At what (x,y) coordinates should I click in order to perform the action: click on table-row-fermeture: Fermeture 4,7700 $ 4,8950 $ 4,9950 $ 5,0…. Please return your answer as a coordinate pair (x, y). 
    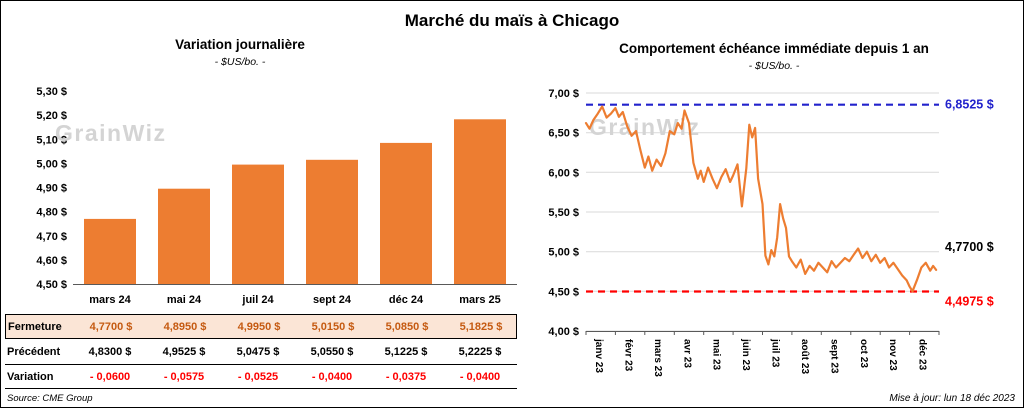
    Looking at the image, I should click on (261, 326).